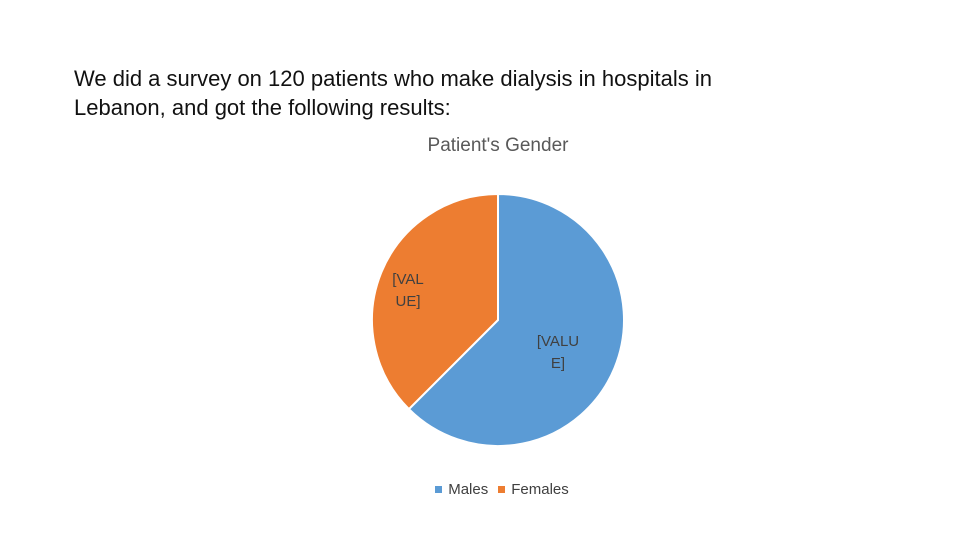 Image resolution: width=960 pixels, height=540 pixels. I want to click on slide-text-line-2: Lebanon, and got the following results:, so click(262, 107).